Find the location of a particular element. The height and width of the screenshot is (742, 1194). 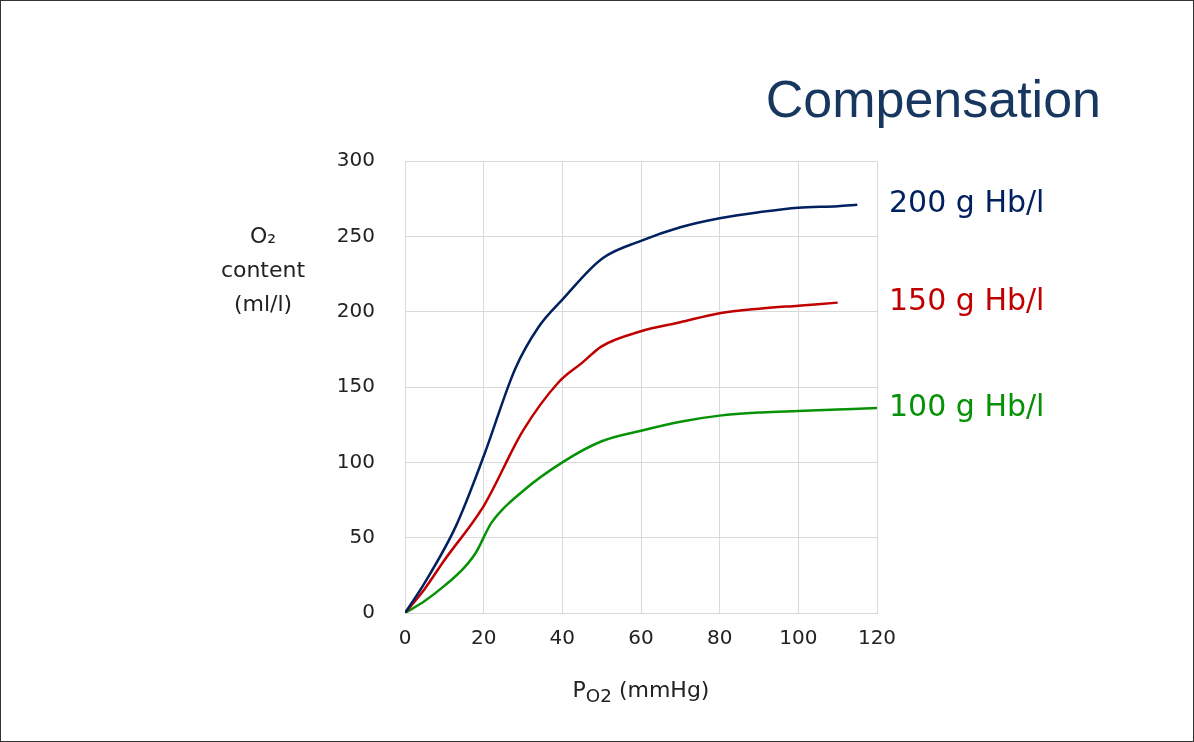

x-axis-title: P$_{O2}$ (mmHg) is located at coordinates (641, 692).